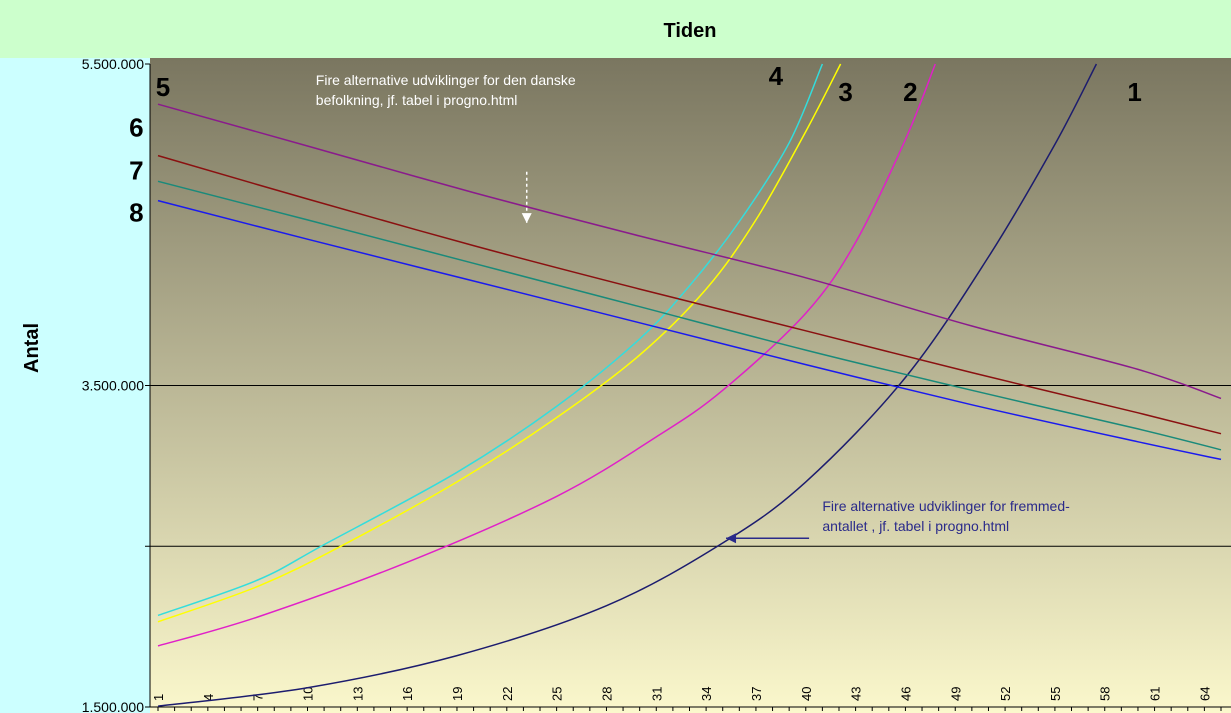 The width and height of the screenshot is (1231, 713). I want to click on series-label-1: 1, so click(1134, 92).